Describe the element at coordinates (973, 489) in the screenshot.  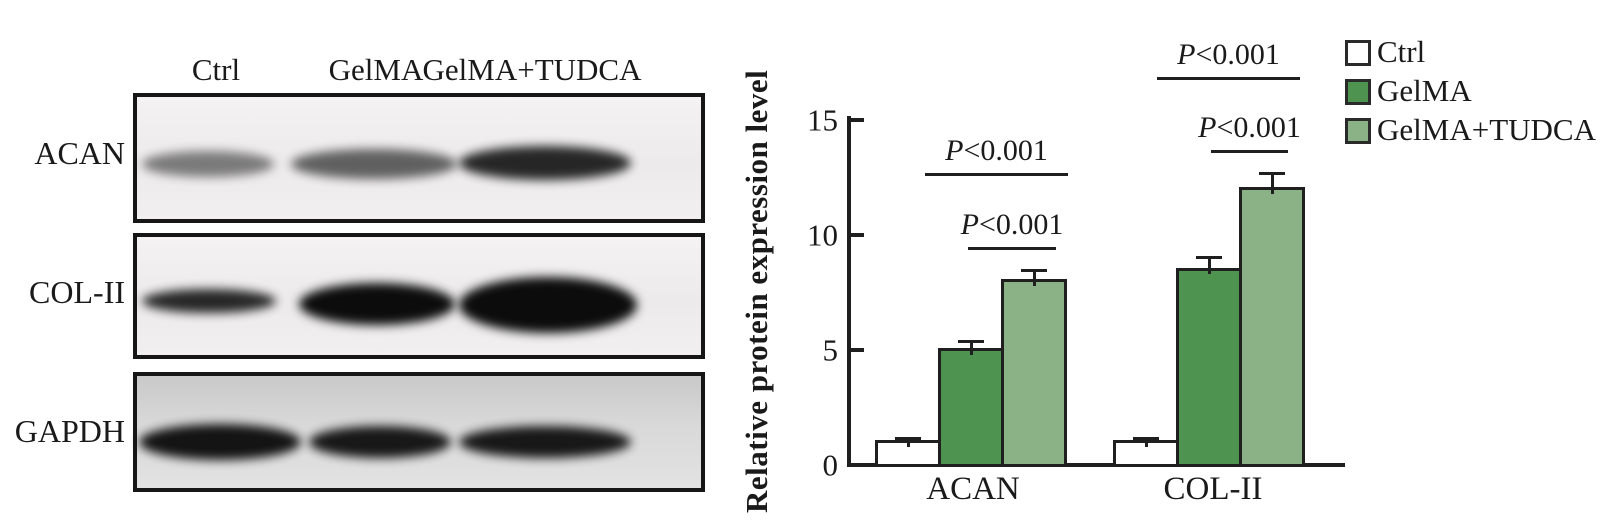
I see `x-category-label: ACAN` at that location.